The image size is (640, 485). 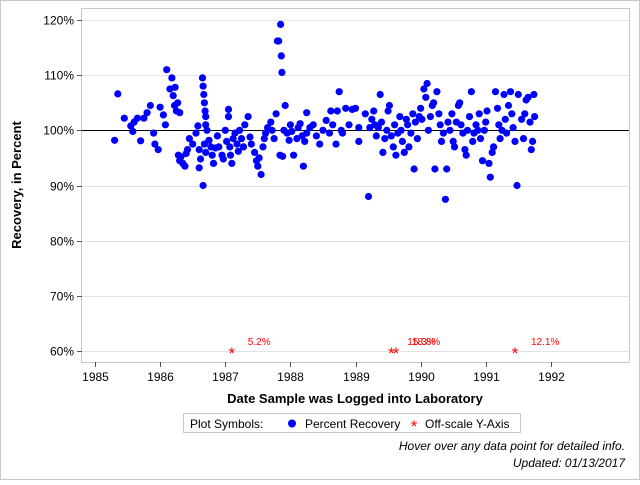 I want to click on offscale-markers: * 5.2% * 15.3% * 18.8% * 12.1%, so click(x=393, y=350).